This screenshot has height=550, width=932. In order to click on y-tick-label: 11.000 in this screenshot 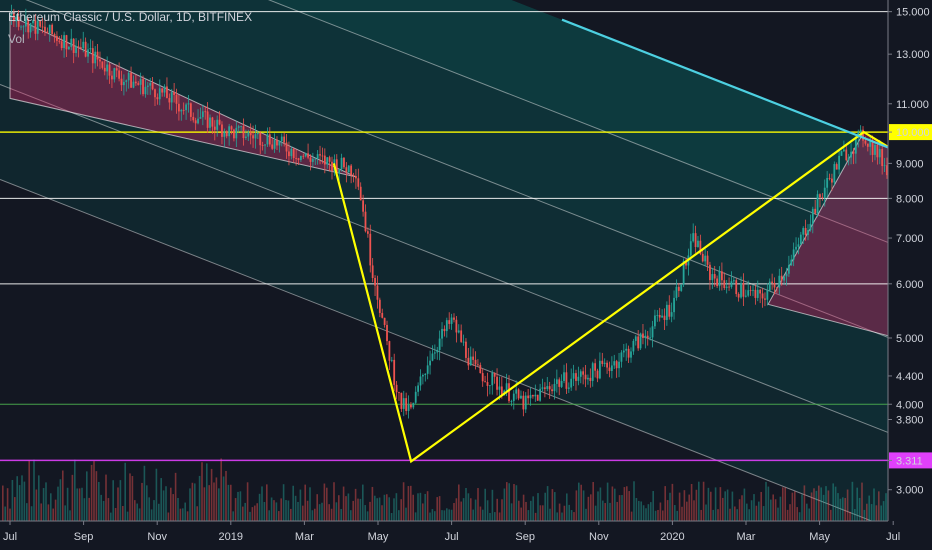, I will do `click(912, 105)`.